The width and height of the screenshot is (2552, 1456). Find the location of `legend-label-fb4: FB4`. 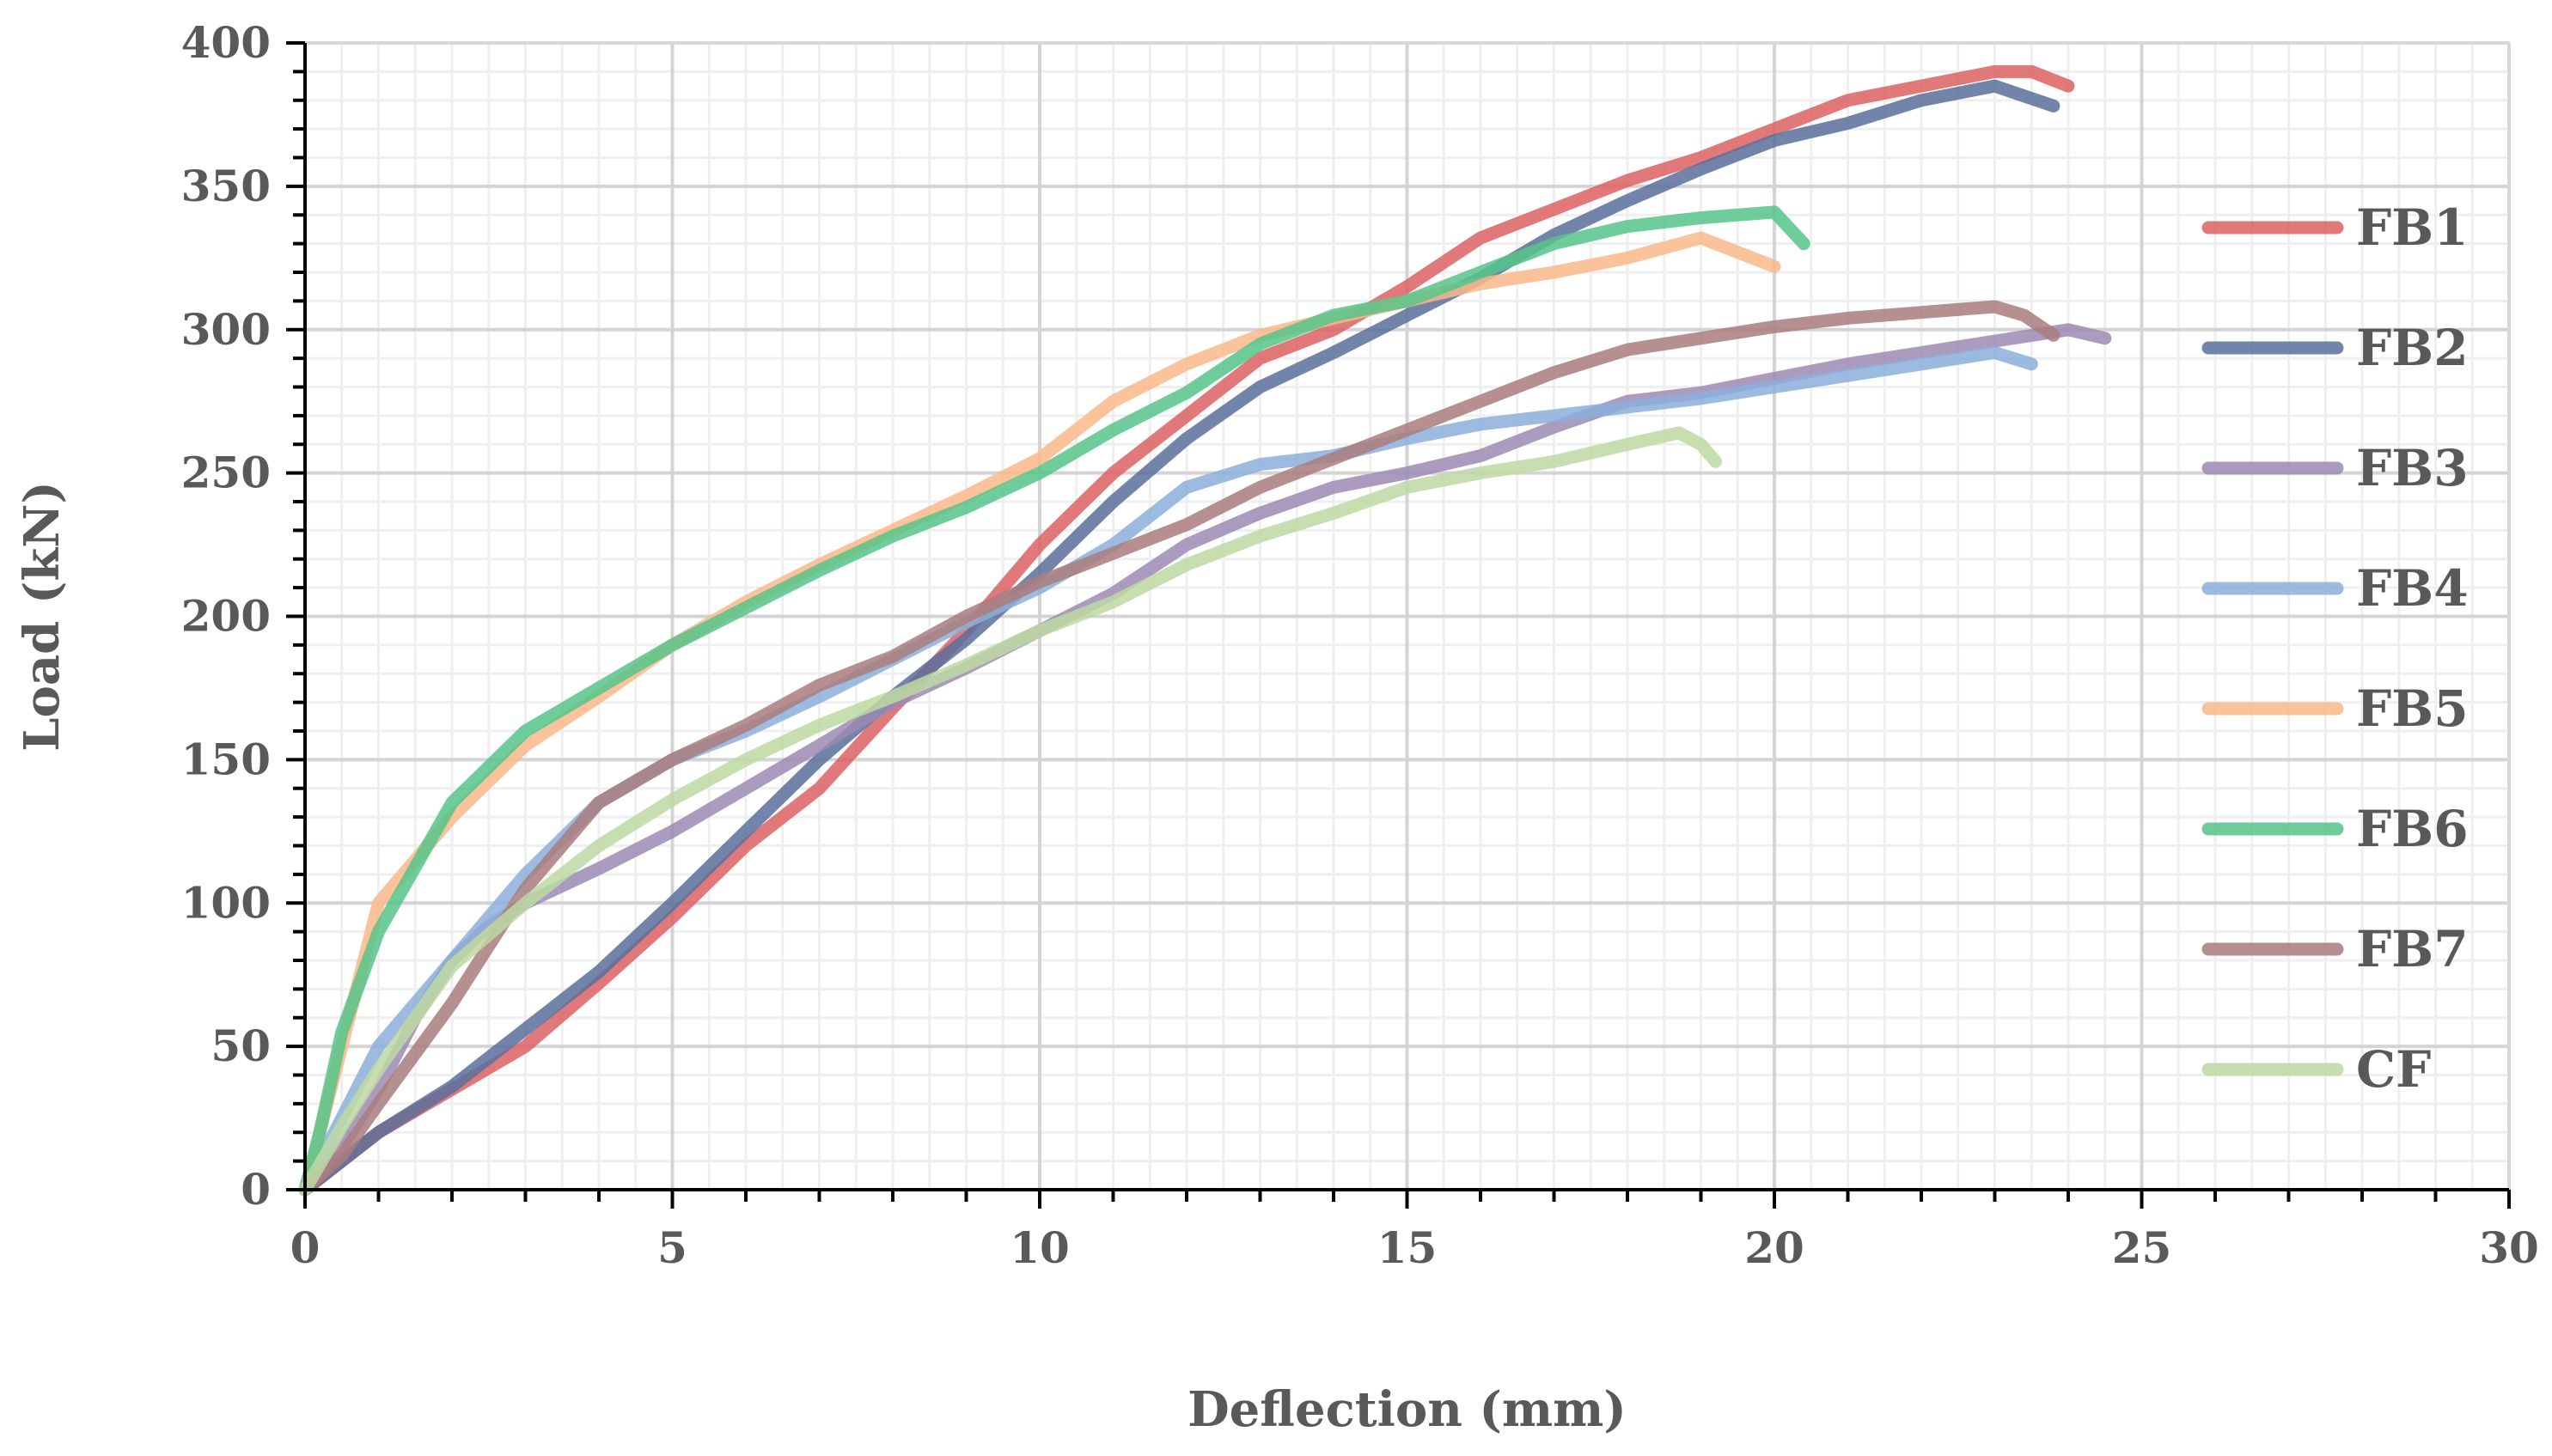

legend-label-fb4: FB4 is located at coordinates (2412, 588).